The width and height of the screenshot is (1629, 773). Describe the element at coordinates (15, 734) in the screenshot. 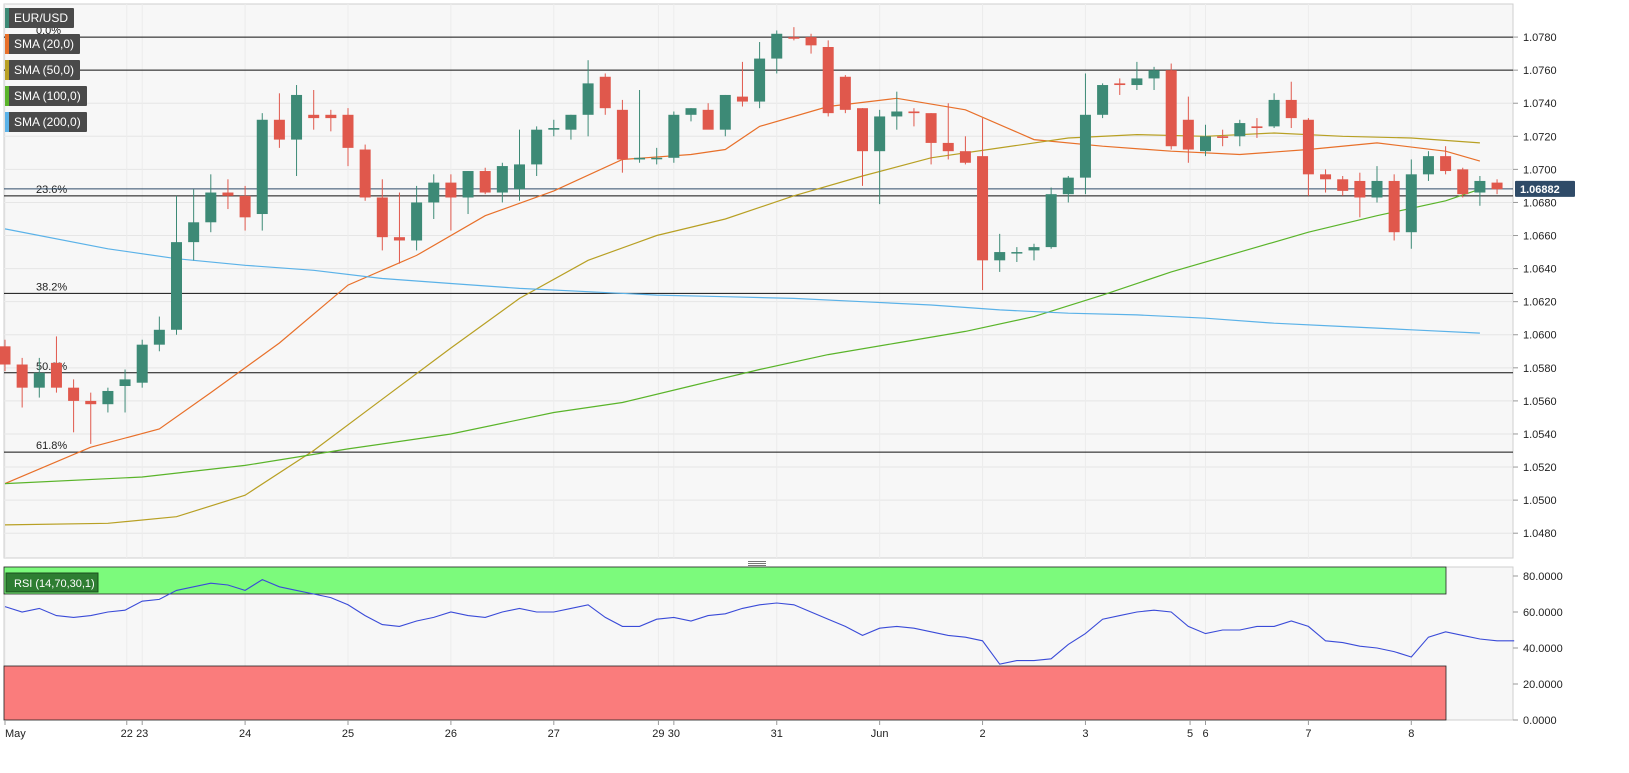

I see `x-tick-label: May` at that location.